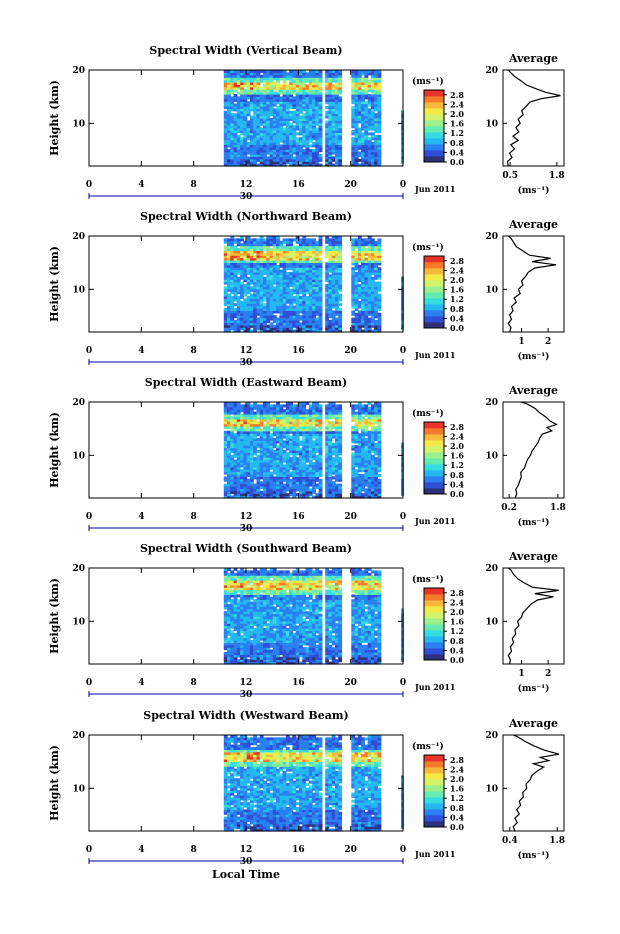 Image resolution: width=620 pixels, height=934 pixels. Describe the element at coordinates (246, 216) in the screenshot. I see `panel-title: Spectral Width (Northward Beam)` at that location.